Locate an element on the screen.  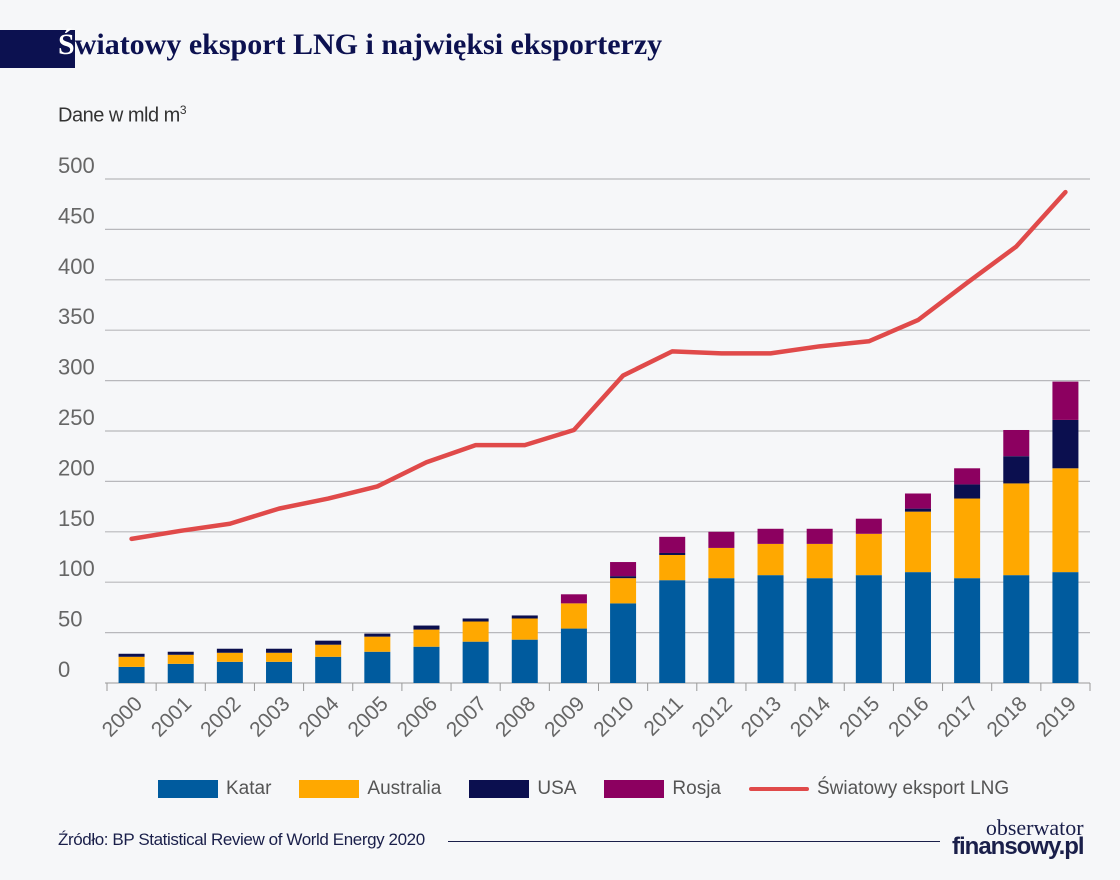
x-tick-label: 2008 is located at coordinates (515, 716).